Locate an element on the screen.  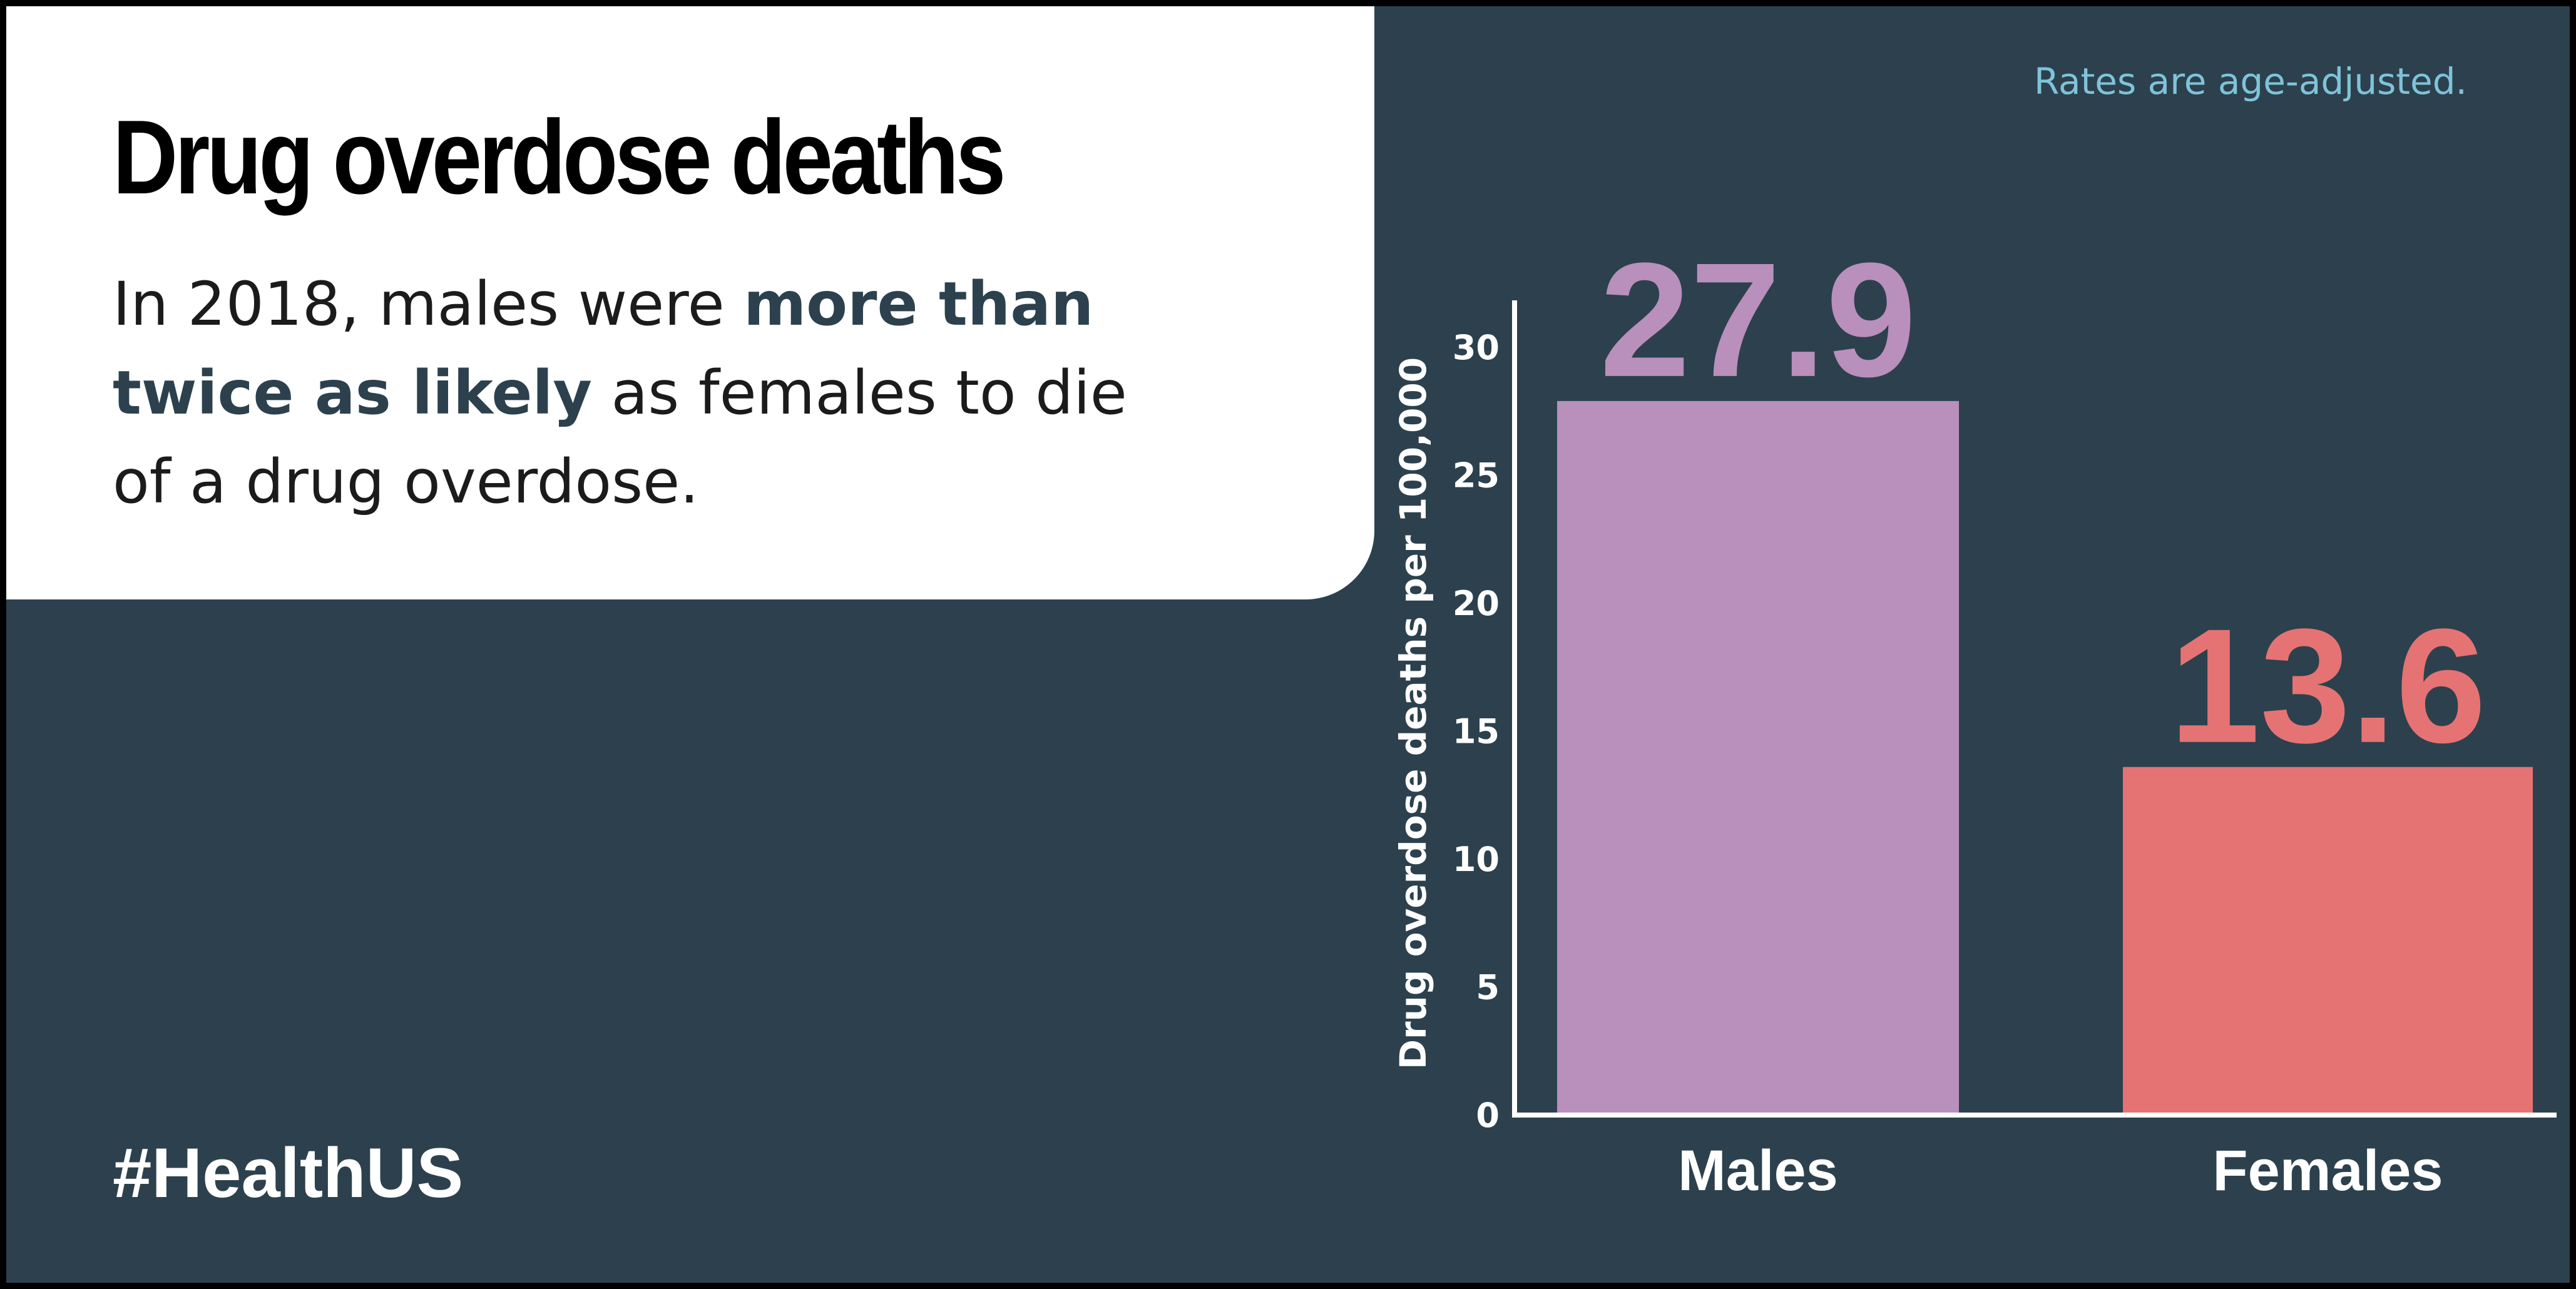
value-label-females: 13.6 is located at coordinates (2327, 687).